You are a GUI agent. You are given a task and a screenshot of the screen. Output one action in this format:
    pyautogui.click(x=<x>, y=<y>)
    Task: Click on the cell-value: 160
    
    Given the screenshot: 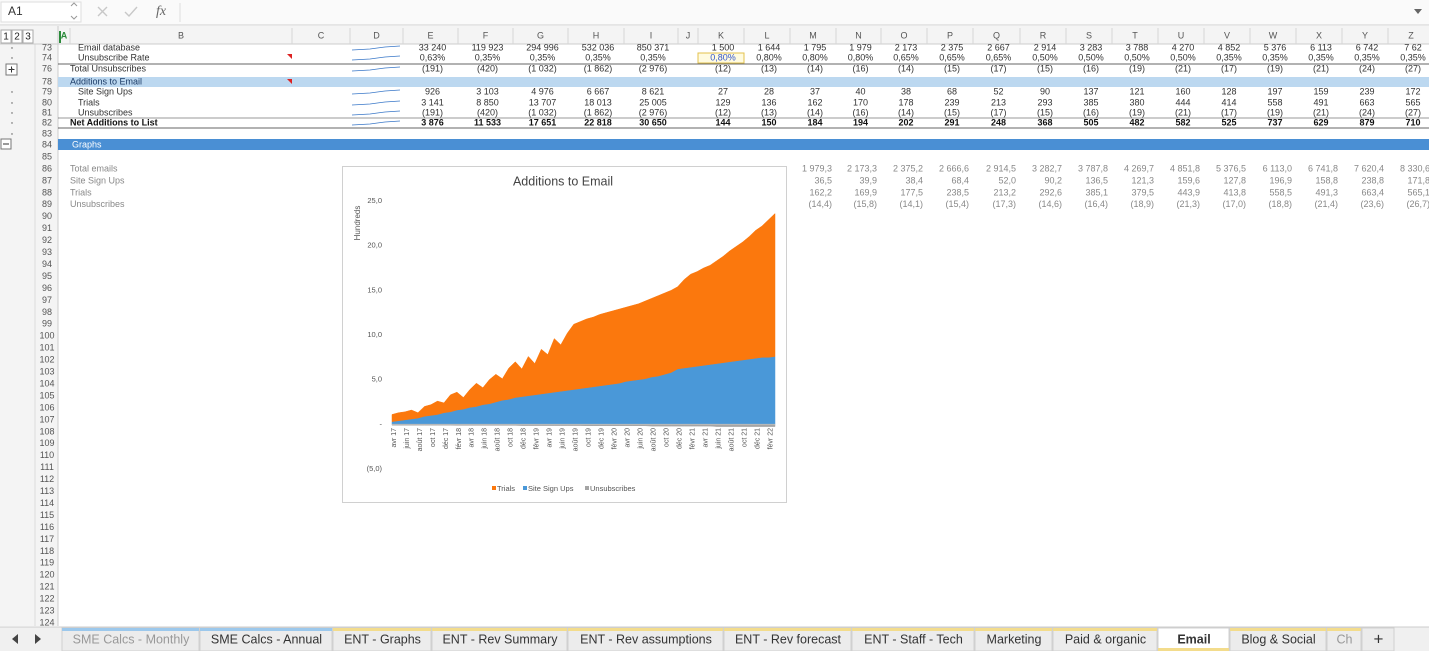 What is the action you would take?
    pyautogui.click(x=1182, y=91)
    